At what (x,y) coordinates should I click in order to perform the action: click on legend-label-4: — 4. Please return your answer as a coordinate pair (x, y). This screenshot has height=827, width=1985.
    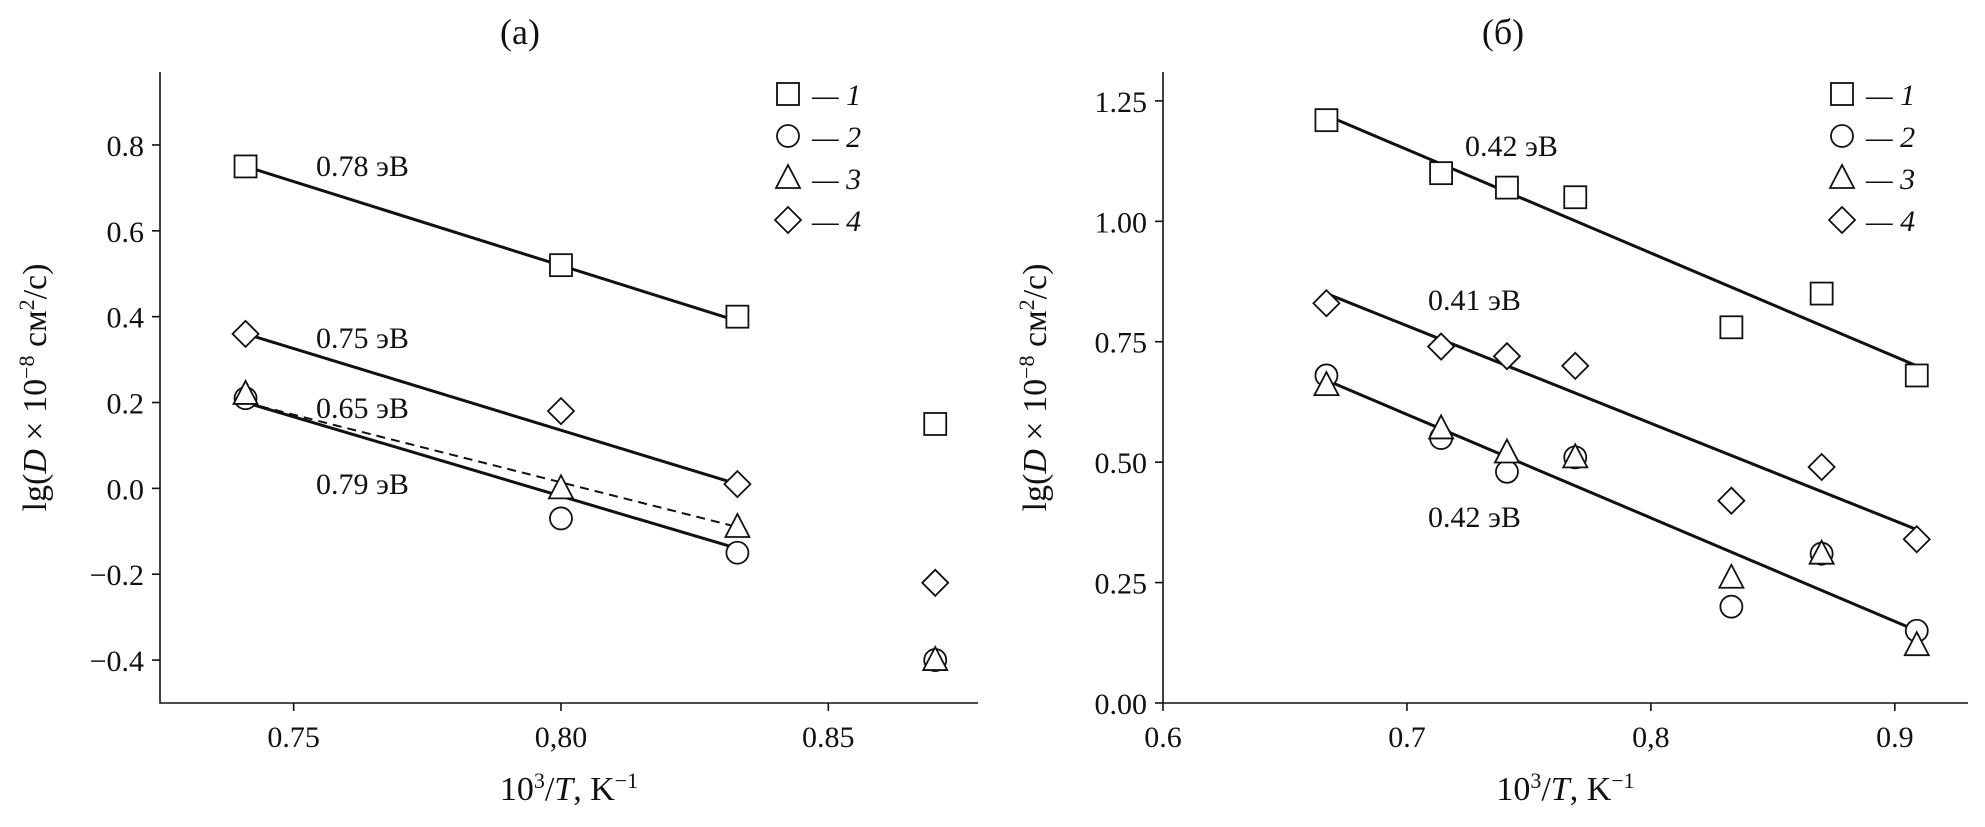
    Looking at the image, I should click on (836, 221).